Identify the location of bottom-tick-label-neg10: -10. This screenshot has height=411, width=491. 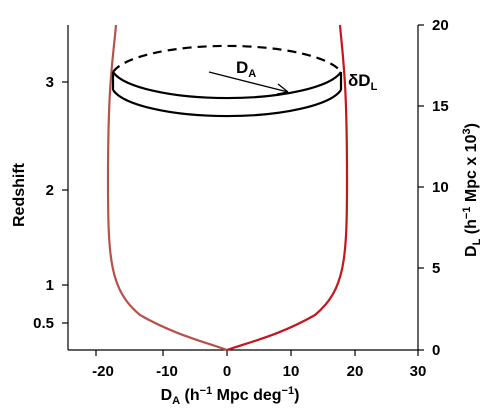
(167, 371).